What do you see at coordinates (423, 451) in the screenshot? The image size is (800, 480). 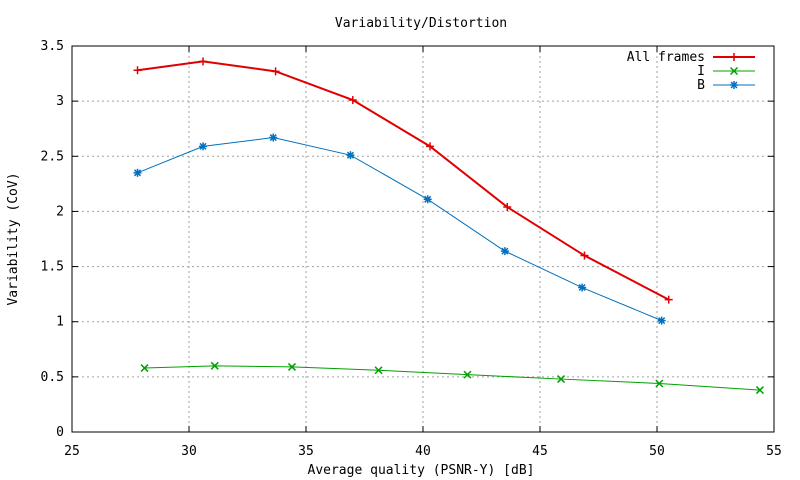 I see `x-tick-label: 40` at bounding box center [423, 451].